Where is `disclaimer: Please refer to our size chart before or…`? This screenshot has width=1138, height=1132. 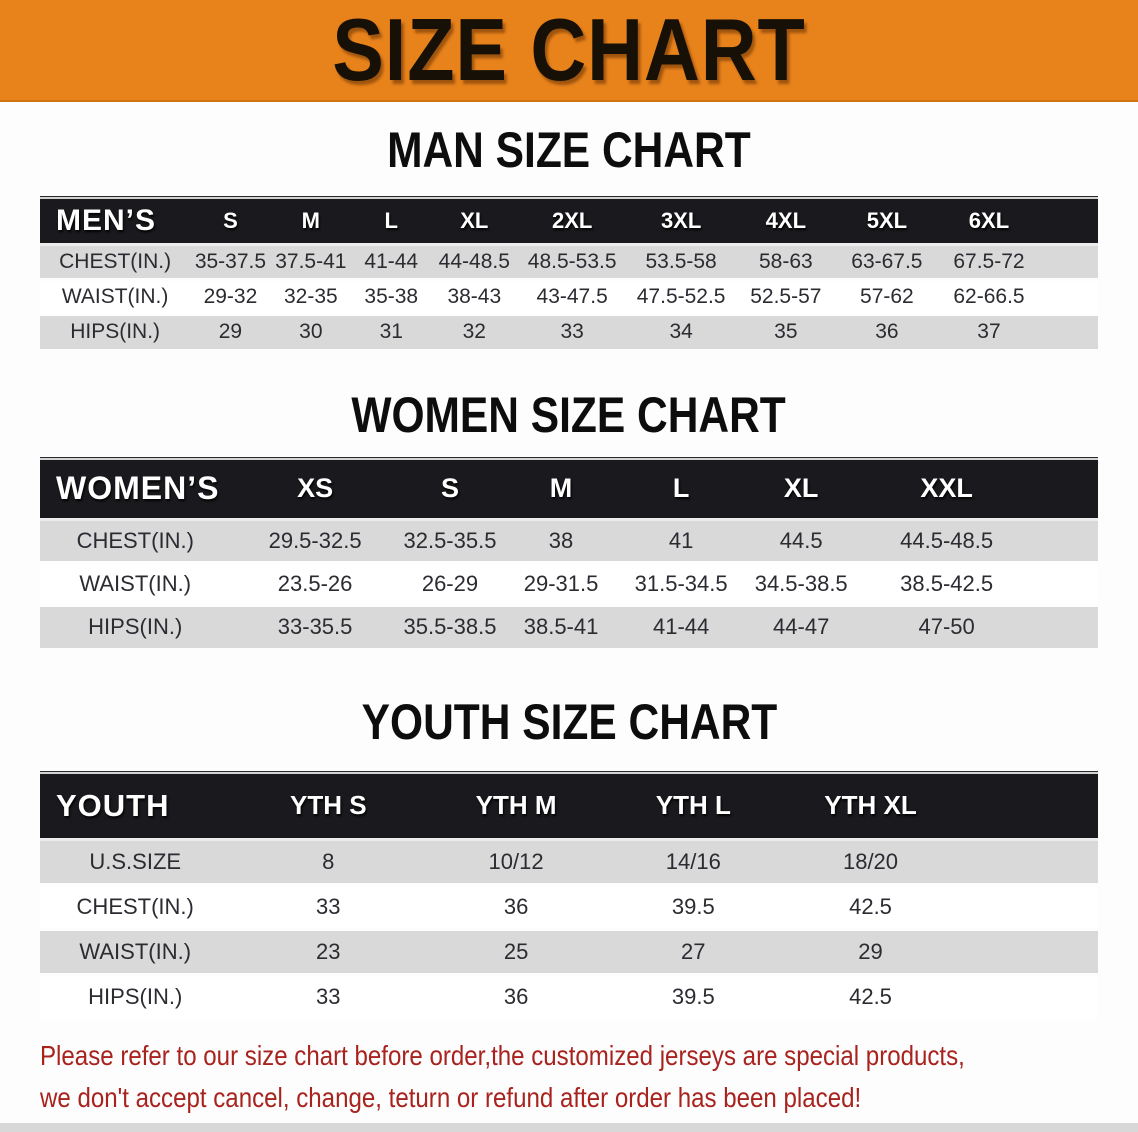
disclaimer: Please refer to our size chart before or… is located at coordinates (569, 1077).